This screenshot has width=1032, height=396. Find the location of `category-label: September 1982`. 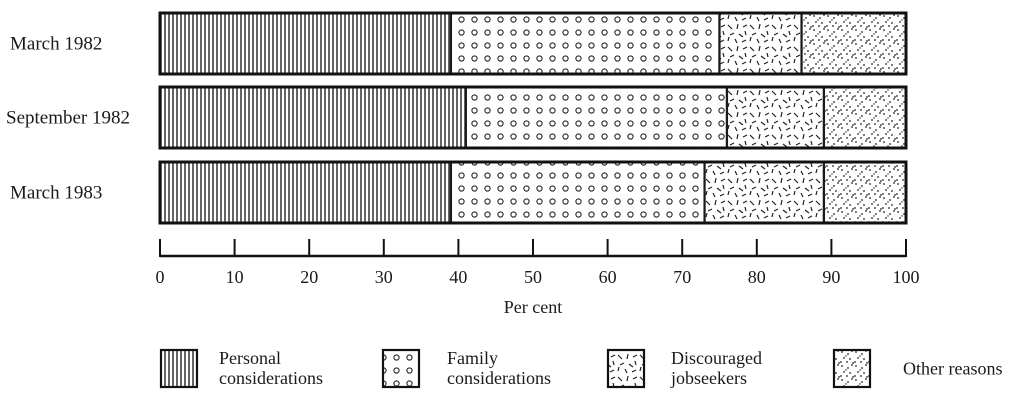

category-label: September 1982 is located at coordinates (68, 118).